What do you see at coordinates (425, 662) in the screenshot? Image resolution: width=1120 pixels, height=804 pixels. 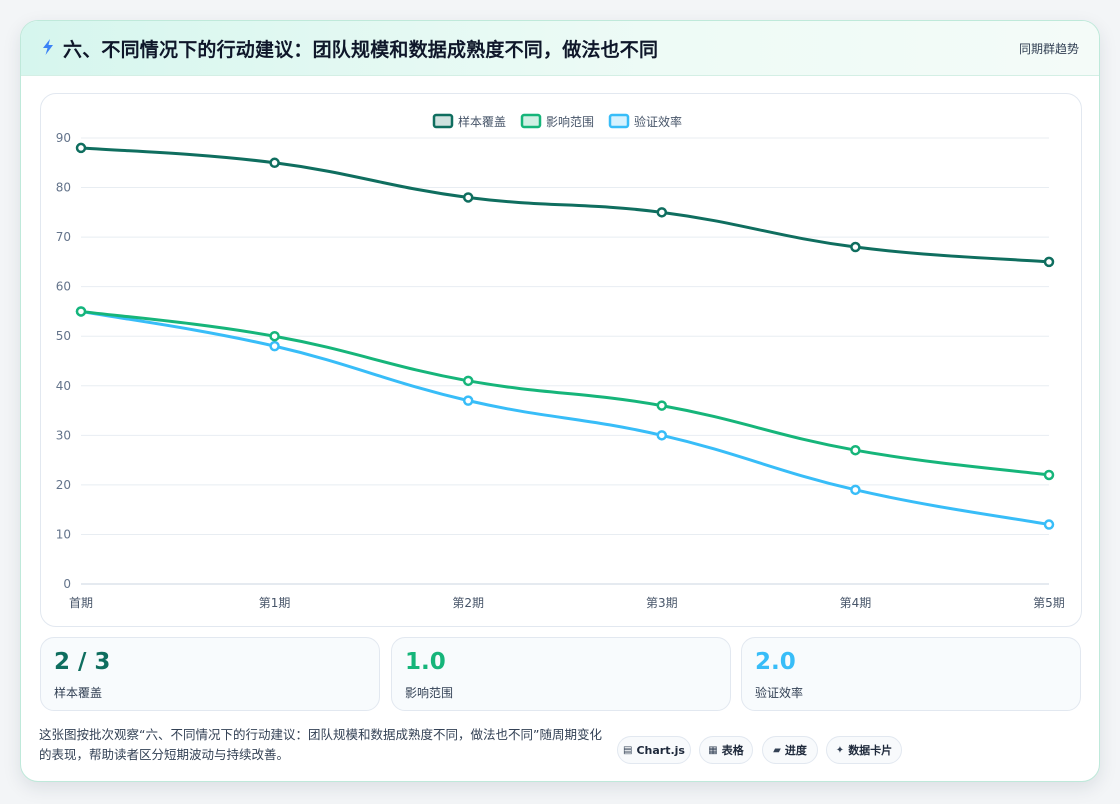 I see `stat-value: 1.0` at bounding box center [425, 662].